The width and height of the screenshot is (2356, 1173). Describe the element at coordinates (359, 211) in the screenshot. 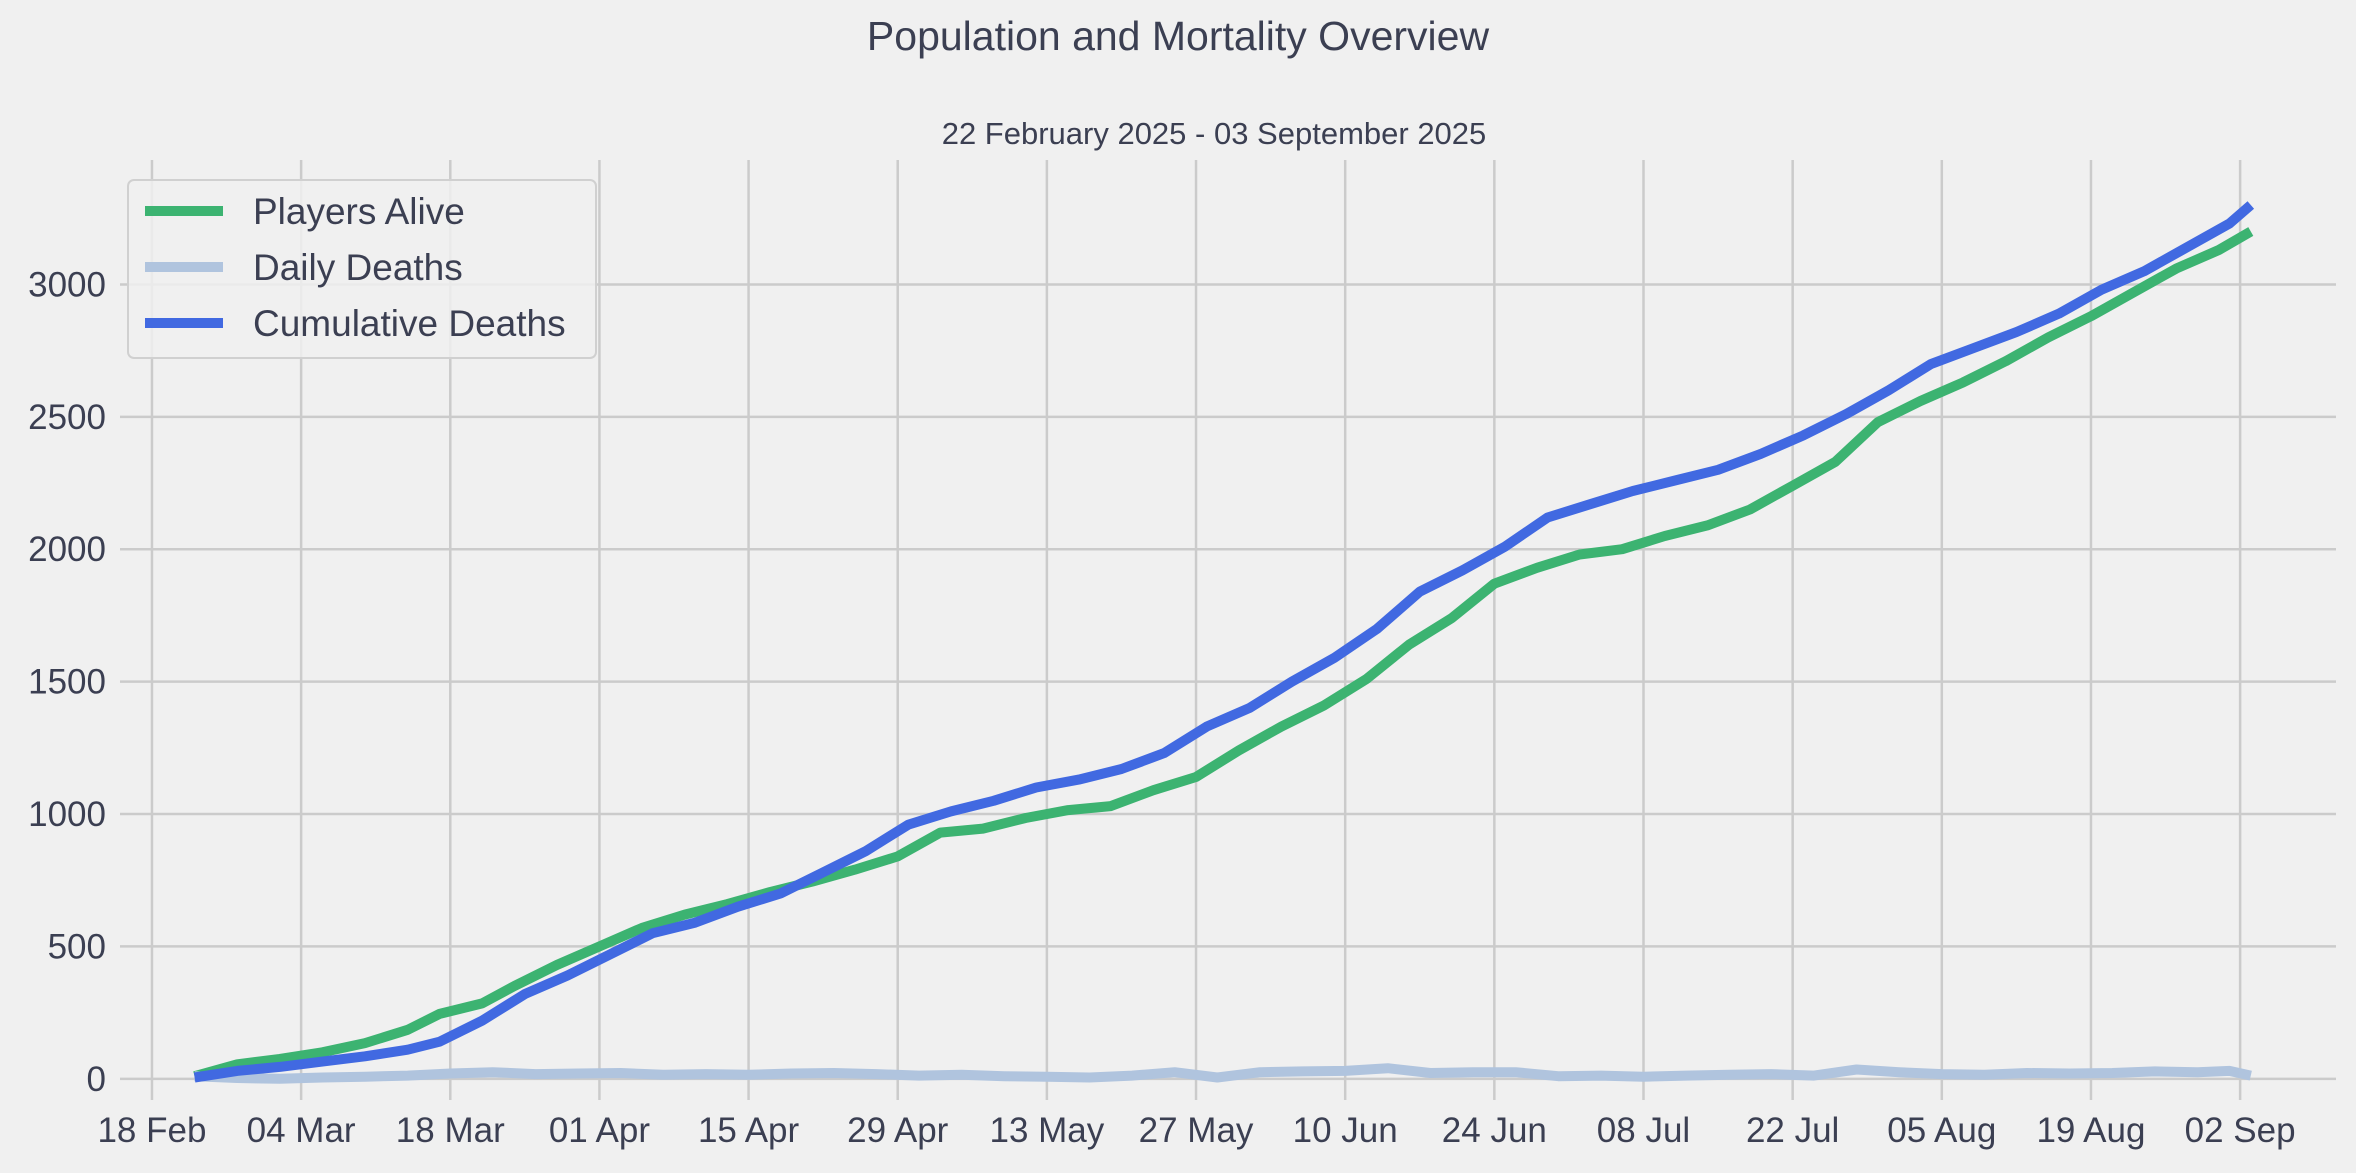

I see `legend-label-players-alive: Players Alive` at that location.